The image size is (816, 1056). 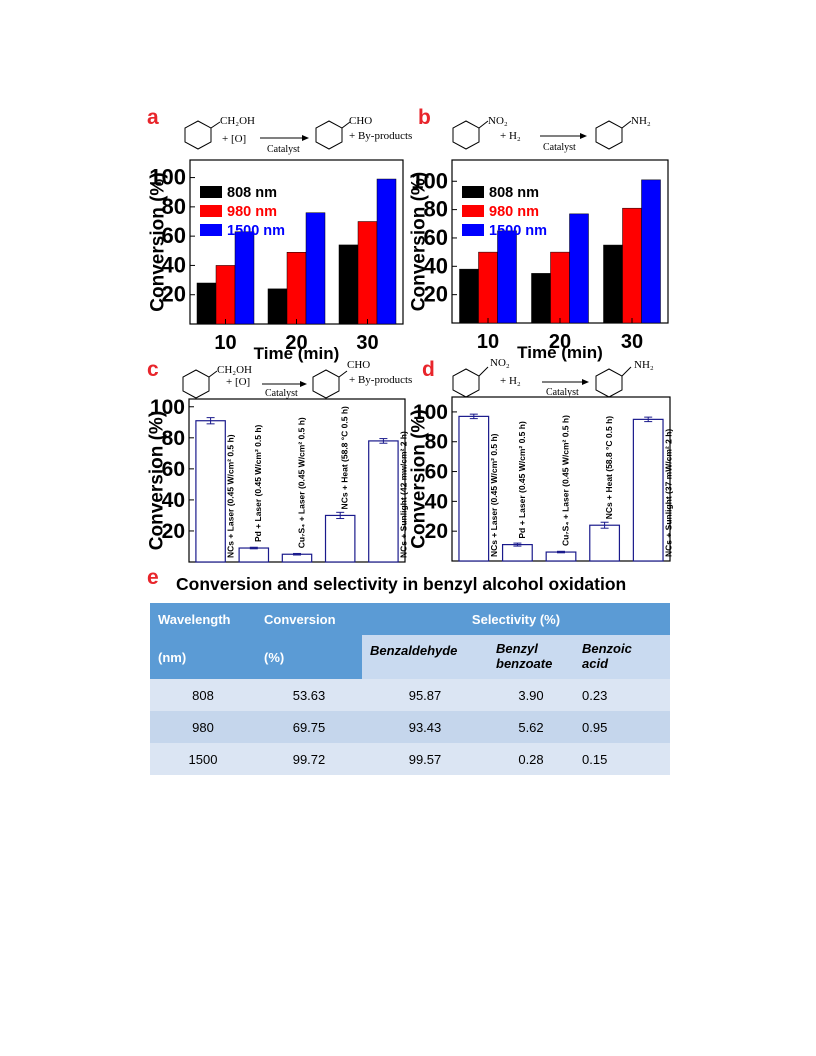 What do you see at coordinates (258, 483) in the screenshot?
I see `category-label-c: Pd + Laser (0.45 W/cm² 0.5 h)` at bounding box center [258, 483].